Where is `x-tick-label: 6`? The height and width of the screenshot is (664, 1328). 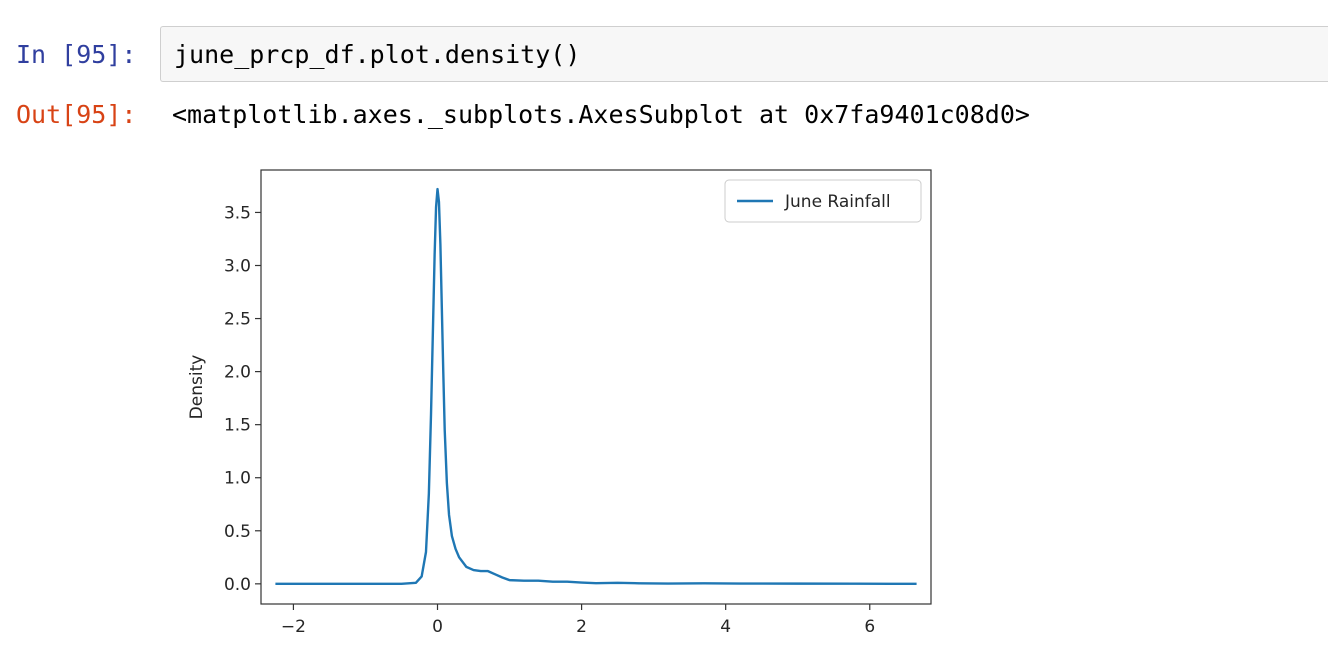 x-tick-label: 6 is located at coordinates (869, 627).